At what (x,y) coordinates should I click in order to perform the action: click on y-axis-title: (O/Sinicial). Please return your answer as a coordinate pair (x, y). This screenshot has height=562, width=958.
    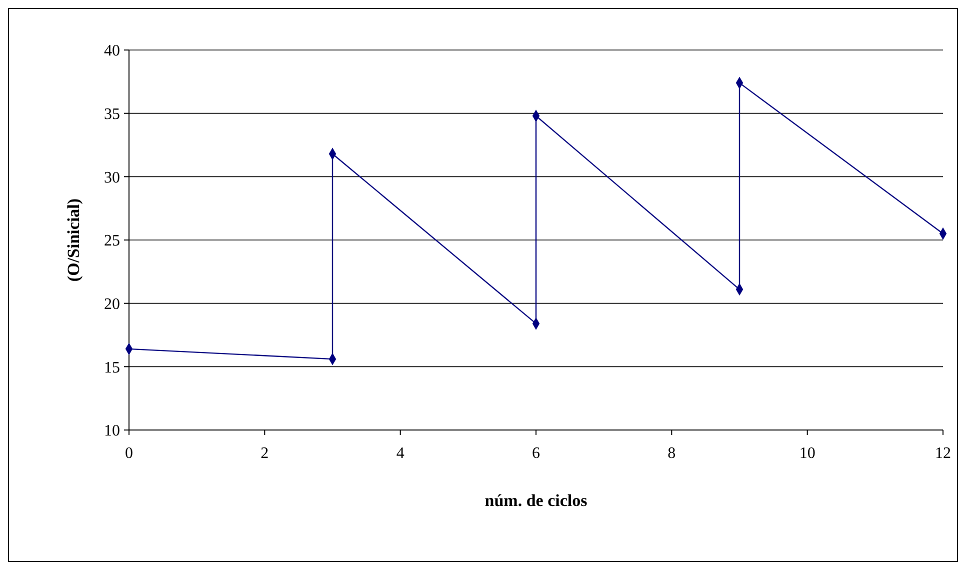
    Looking at the image, I should click on (73, 240).